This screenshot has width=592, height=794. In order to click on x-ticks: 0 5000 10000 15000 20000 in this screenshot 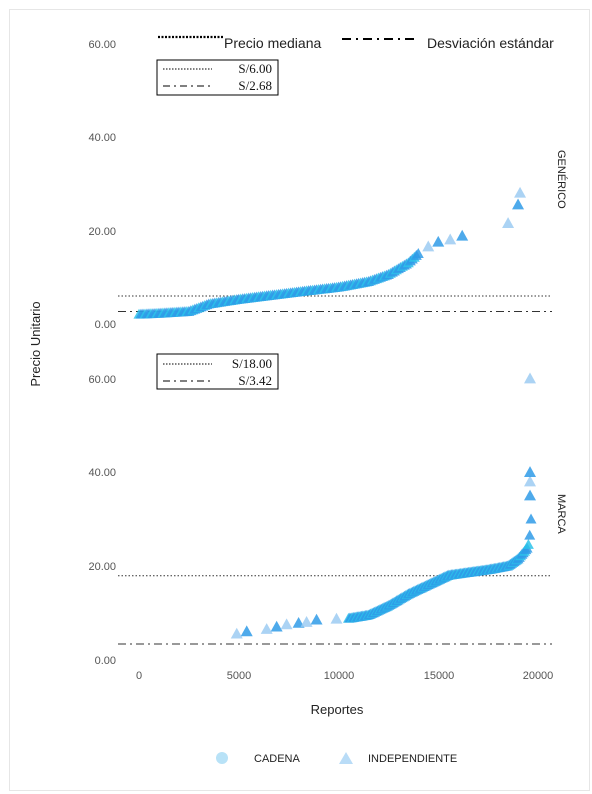, I will do `click(344, 676)`.